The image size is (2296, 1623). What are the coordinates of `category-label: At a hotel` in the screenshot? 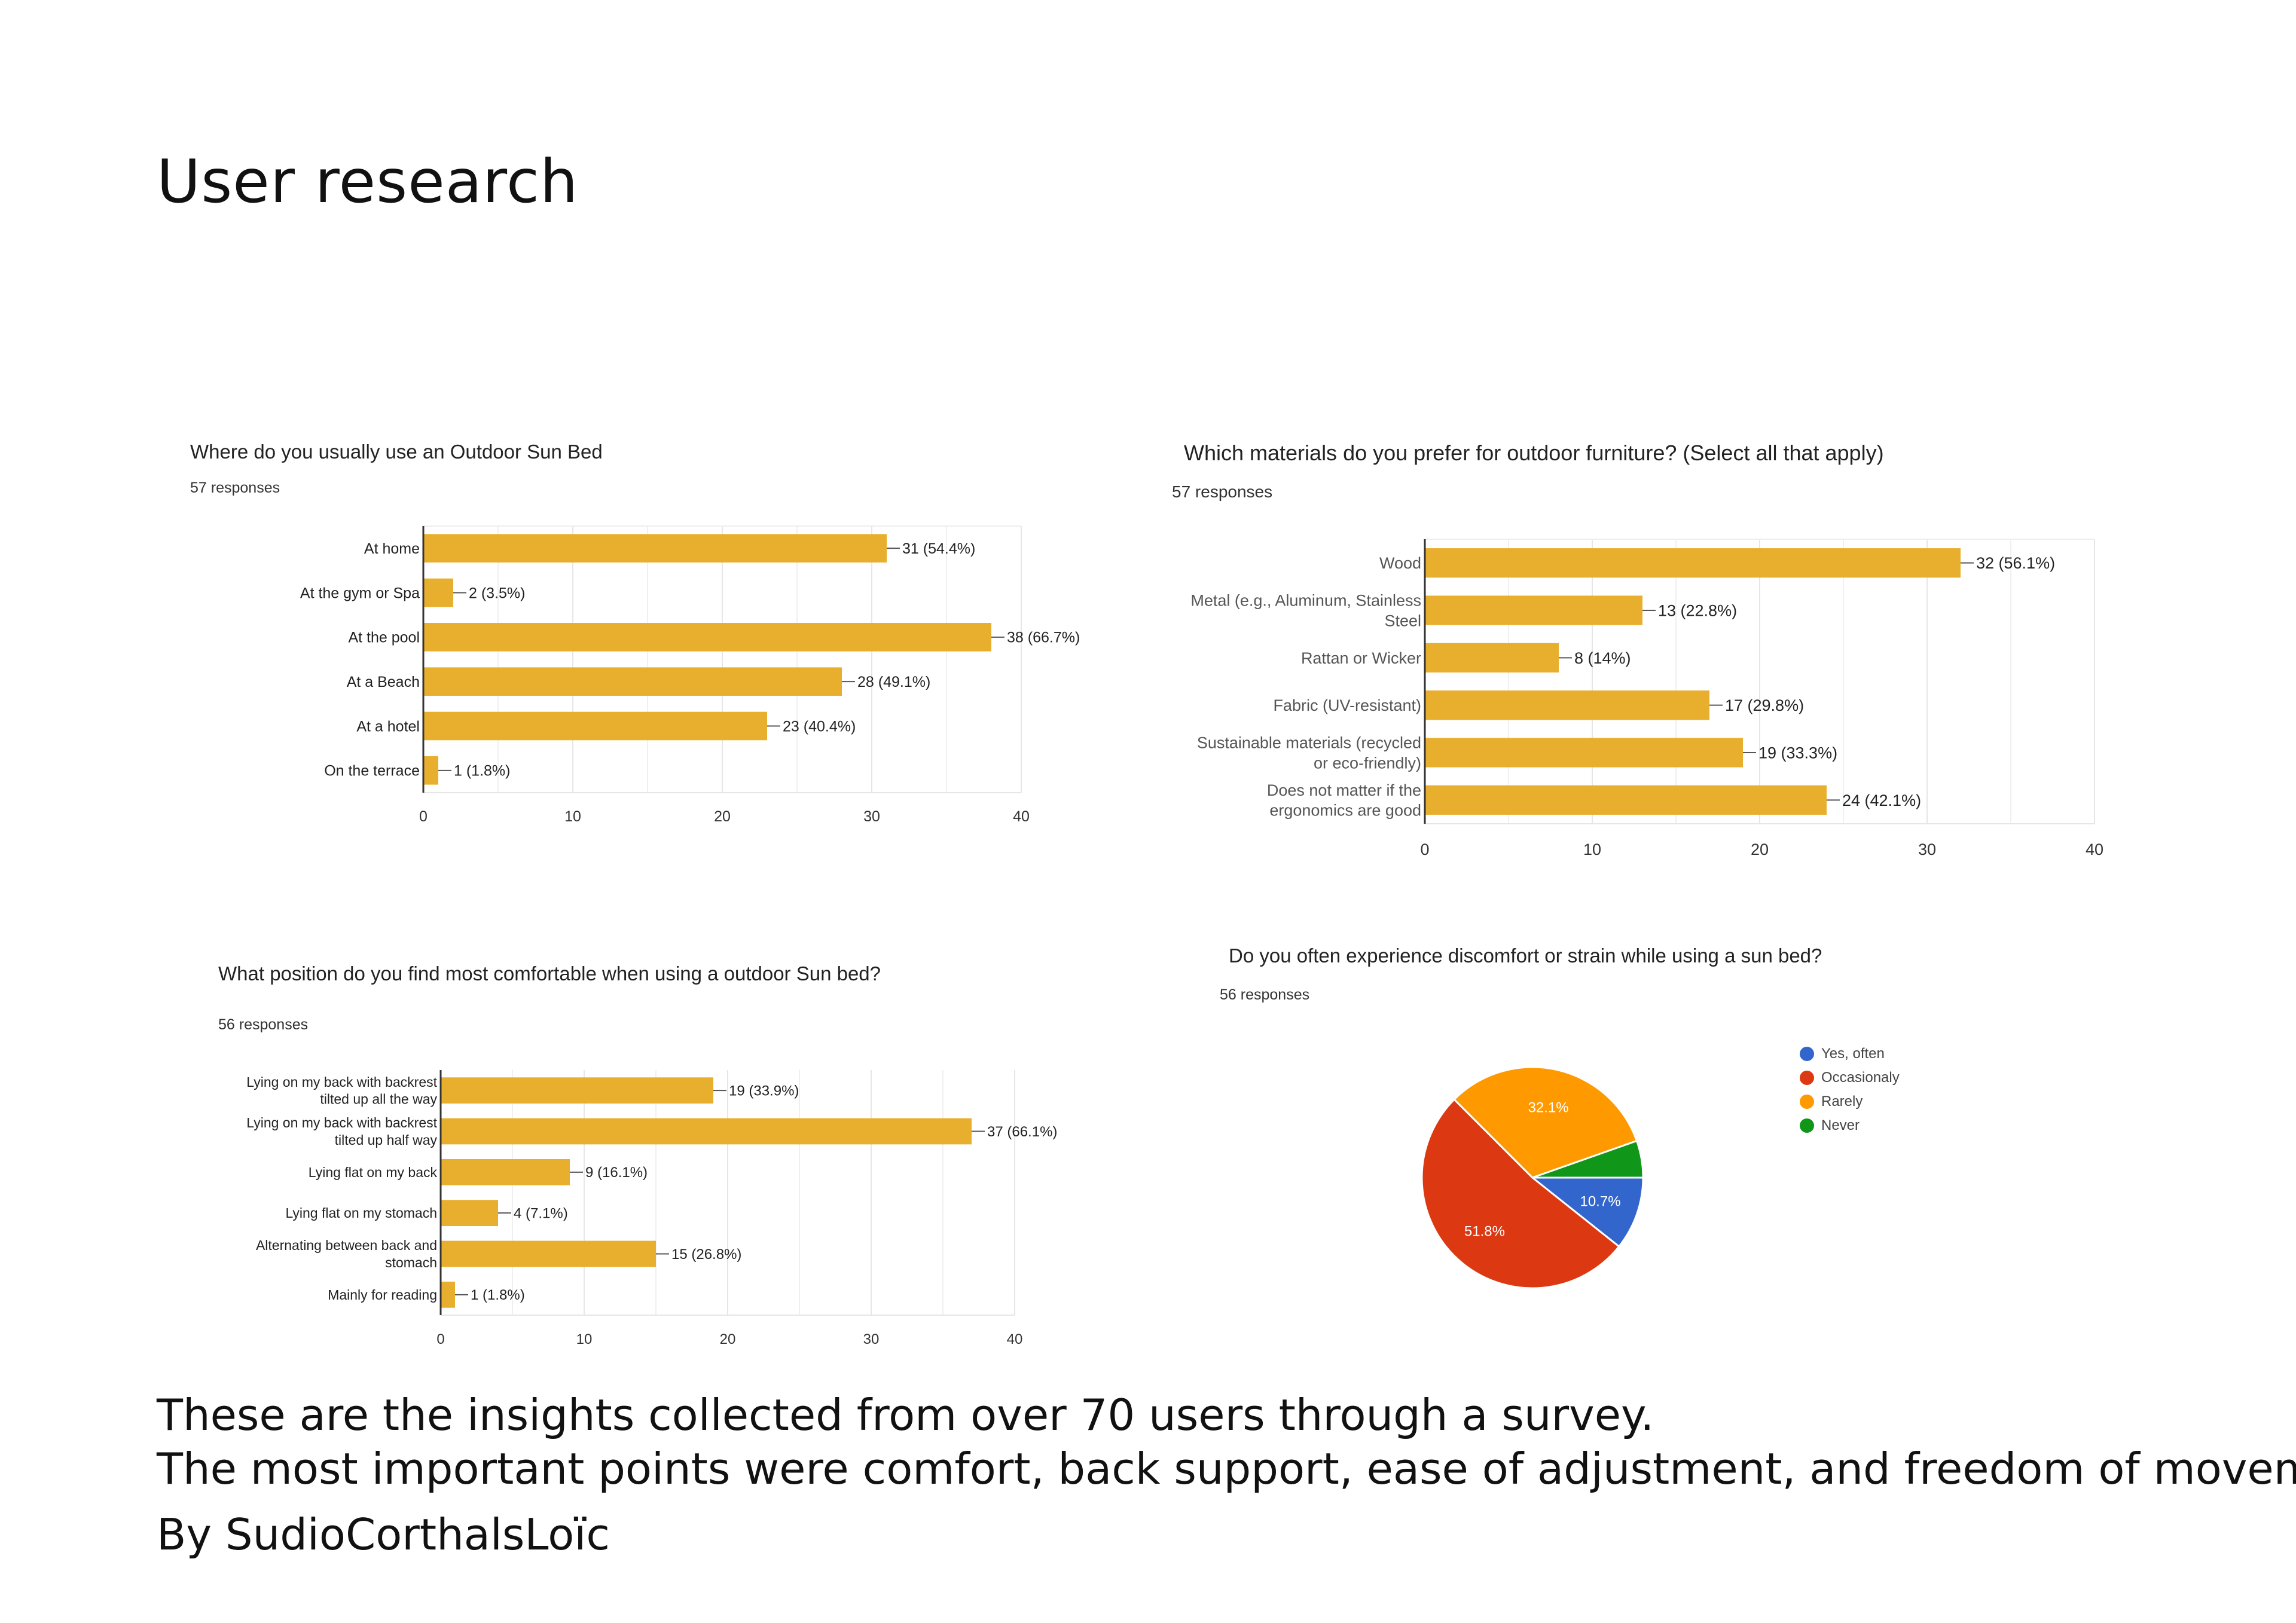 It's located at (388, 726).